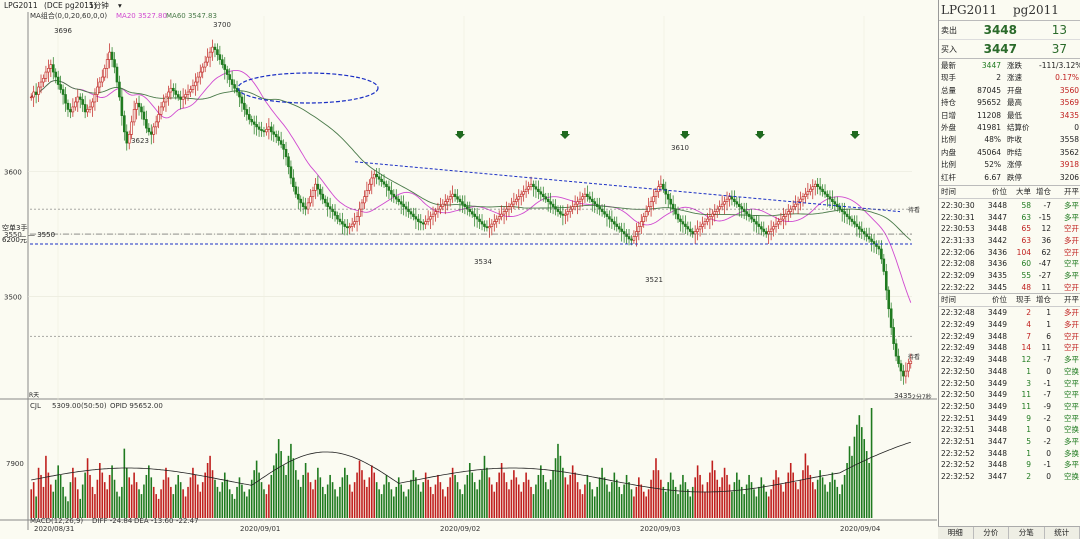  What do you see at coordinates (958, 287) in the screenshot?
I see `tick-cell: 22:32:22` at bounding box center [958, 287].